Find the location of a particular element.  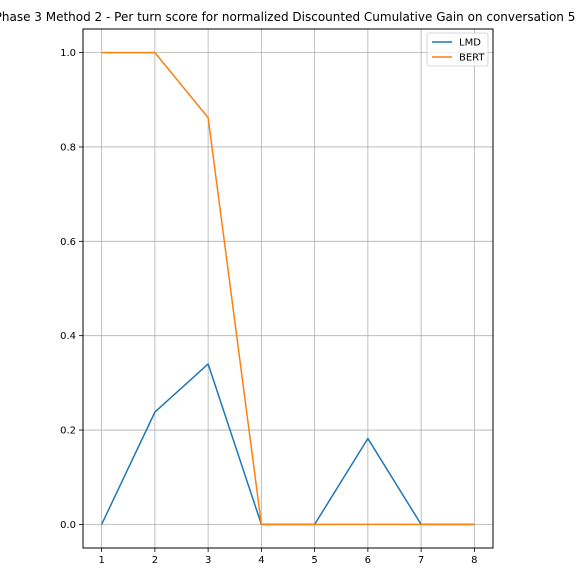

y-axis-ticks: 0.0 0.2 0.4 0.6 0.8 1.0 is located at coordinates (71, 289).